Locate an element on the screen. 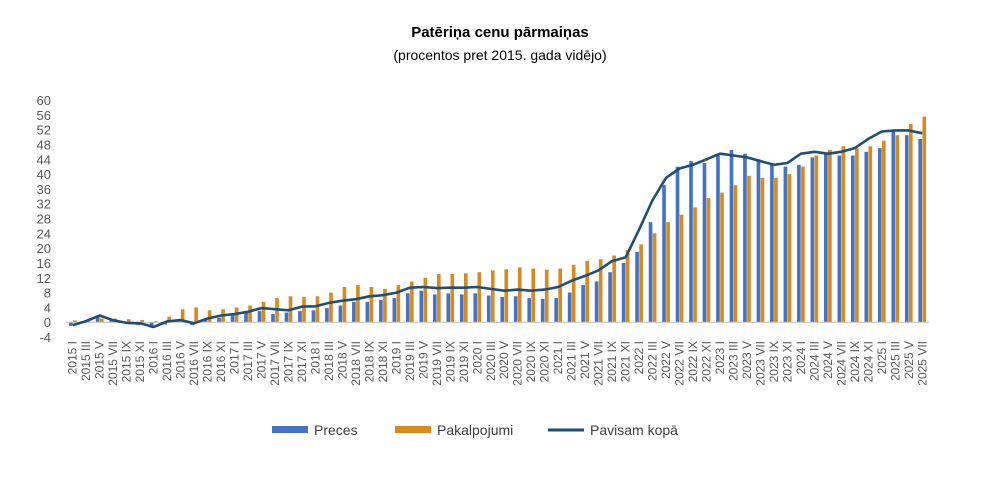  x-tick-label: 2018 I is located at coordinates (315, 357).